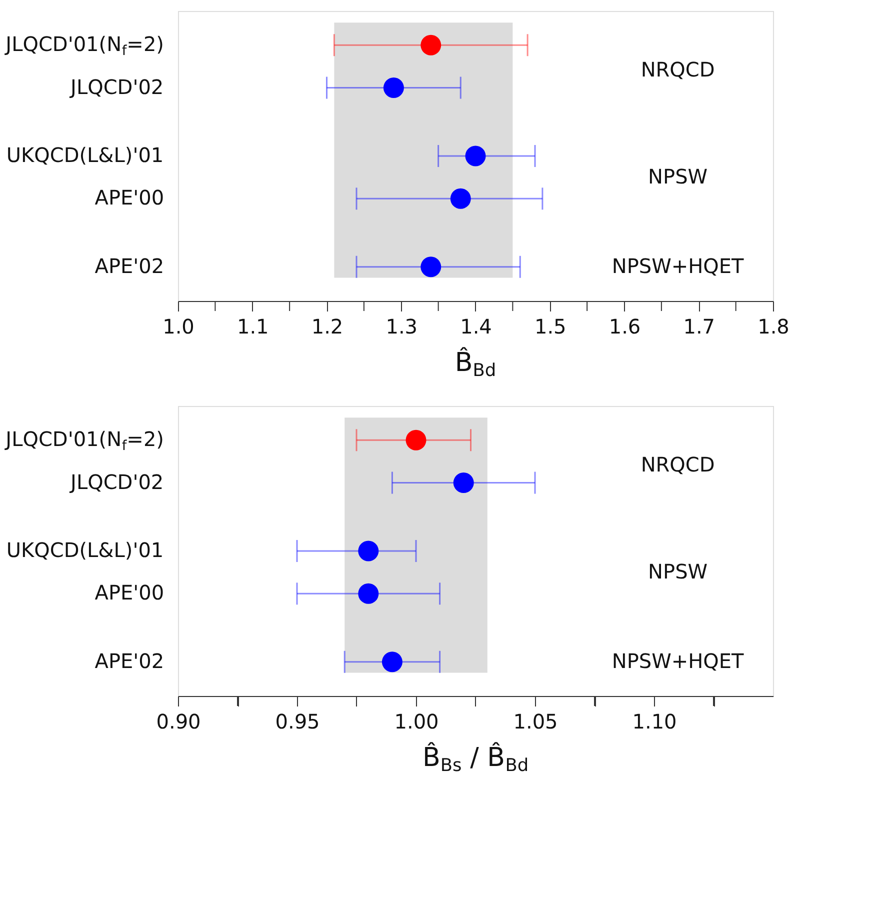 The height and width of the screenshot is (913, 893). What do you see at coordinates (297, 722) in the screenshot?
I see `x-tick-label: 0.95` at bounding box center [297, 722].